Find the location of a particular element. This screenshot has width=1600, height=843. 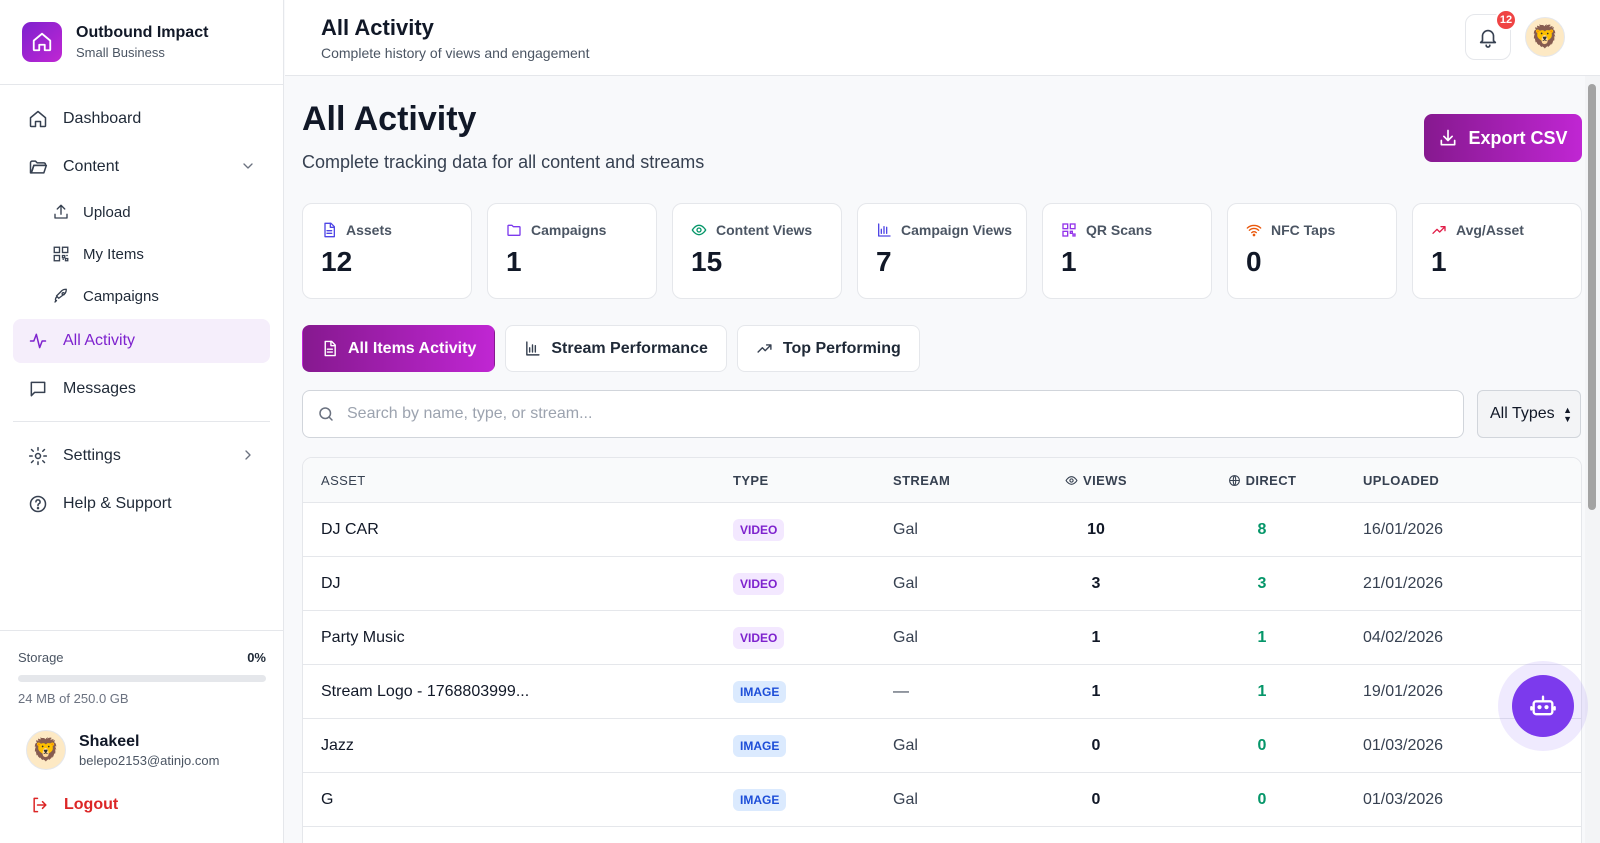

logout-button: Logout is located at coordinates (74, 805).